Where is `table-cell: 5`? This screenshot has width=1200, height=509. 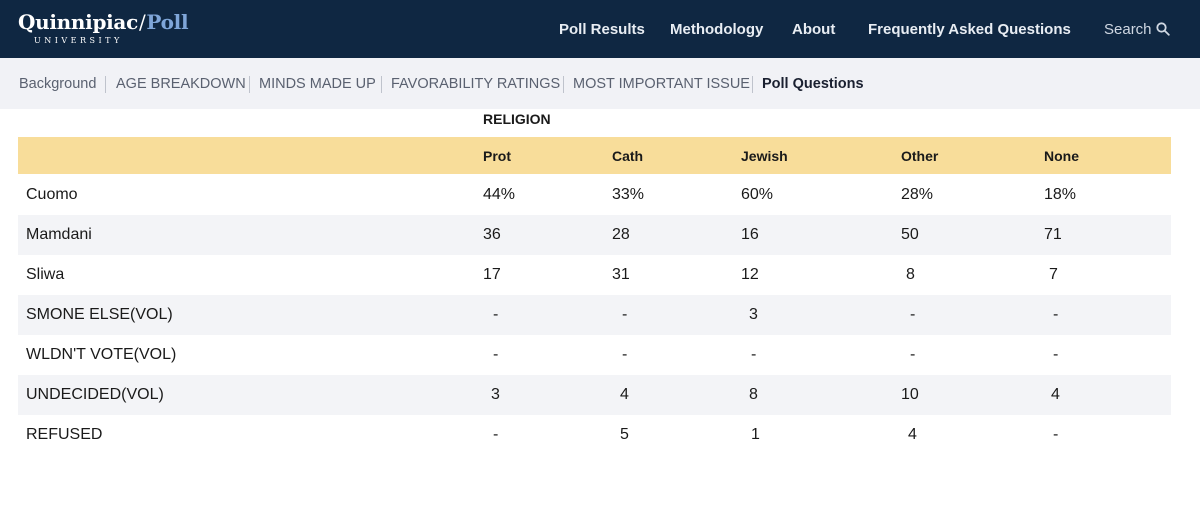
table-cell: 5 is located at coordinates (624, 434).